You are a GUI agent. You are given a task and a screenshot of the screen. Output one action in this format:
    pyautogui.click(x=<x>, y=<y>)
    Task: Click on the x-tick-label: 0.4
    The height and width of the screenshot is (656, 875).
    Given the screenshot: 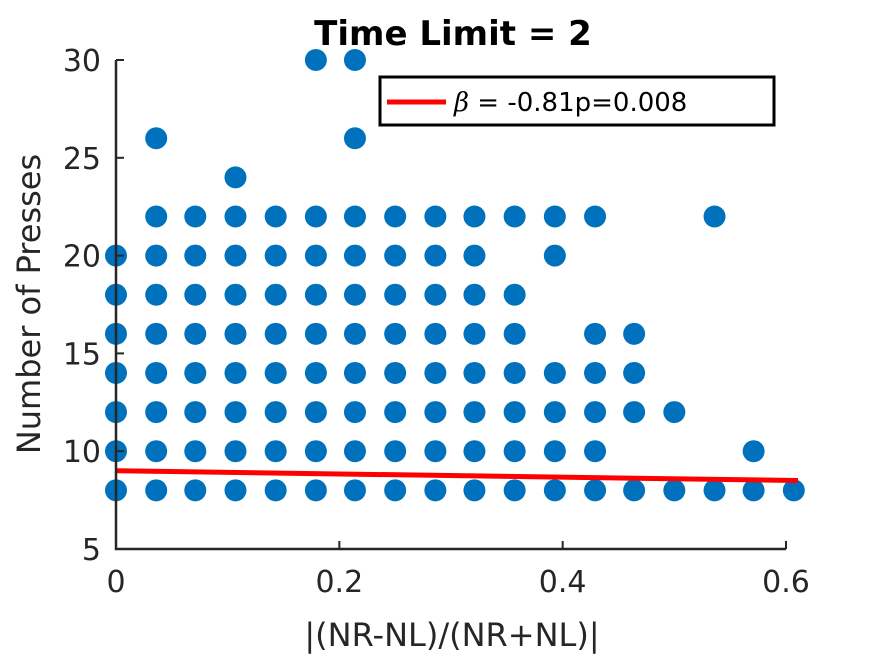 What is the action you would take?
    pyautogui.click(x=563, y=582)
    